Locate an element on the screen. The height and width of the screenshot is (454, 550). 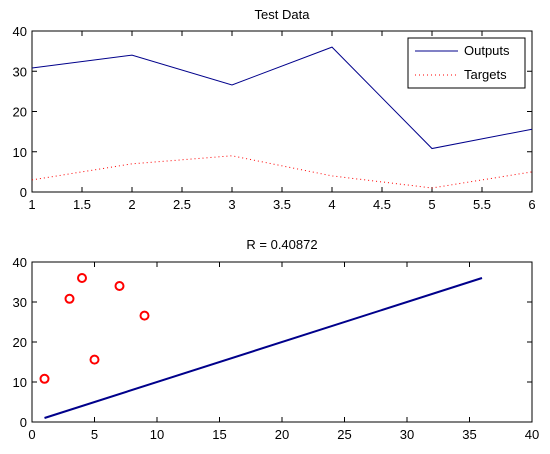
x-tick-label: 30 is located at coordinates (407, 434).